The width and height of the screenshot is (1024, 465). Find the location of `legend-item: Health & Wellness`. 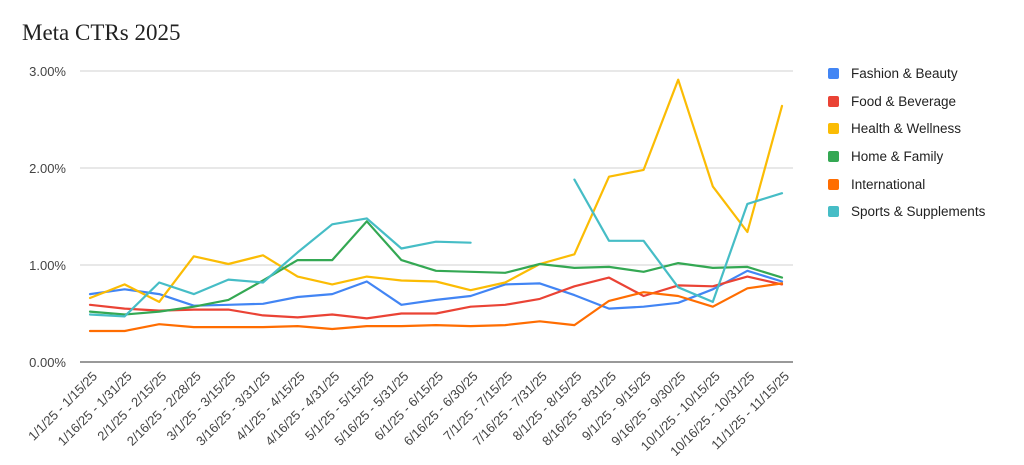

legend-item: Health & Wellness is located at coordinates (906, 129).